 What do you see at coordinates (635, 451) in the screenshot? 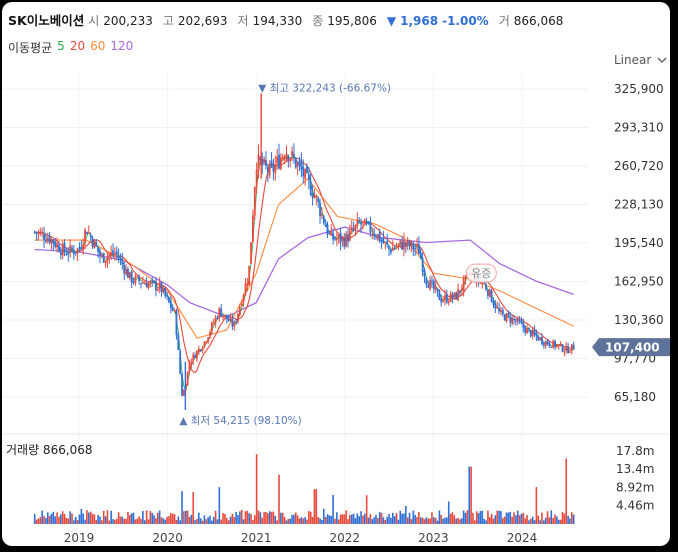
I see `volume-tick-label: 17.8m` at bounding box center [635, 451].